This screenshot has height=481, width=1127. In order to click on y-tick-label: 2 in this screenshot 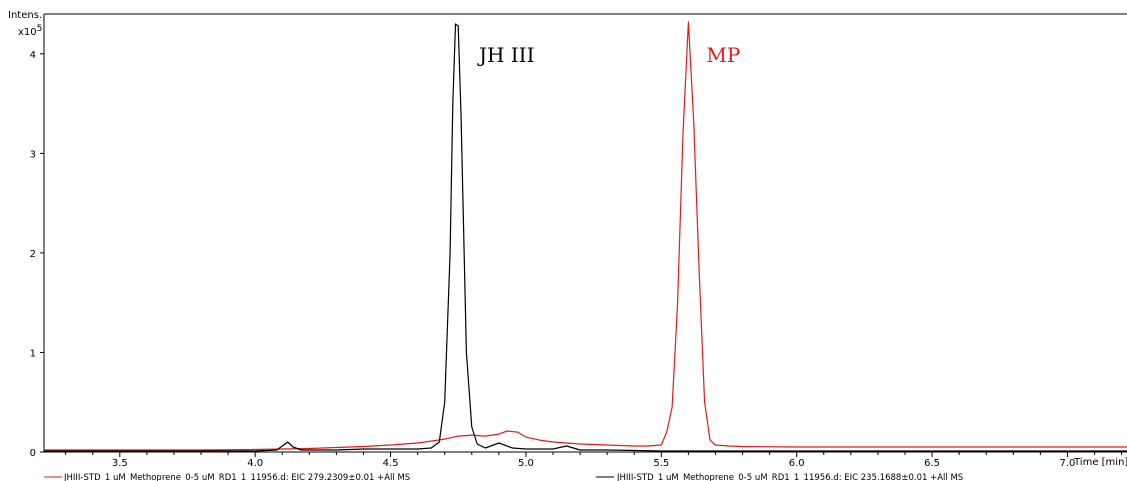, I will do `click(33, 254)`.